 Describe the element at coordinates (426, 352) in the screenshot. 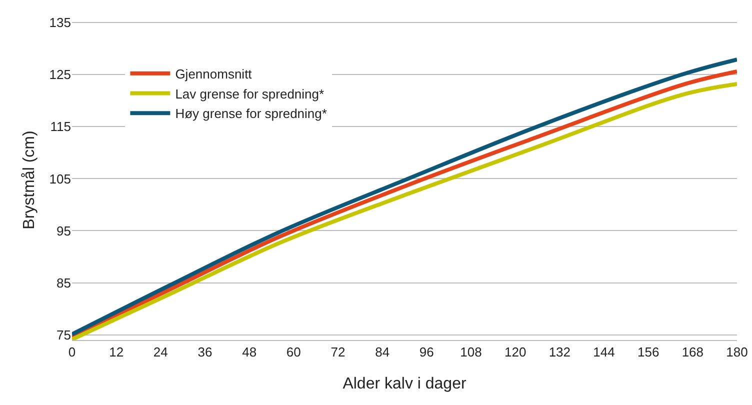

I see `x-tick-label: 96` at that location.